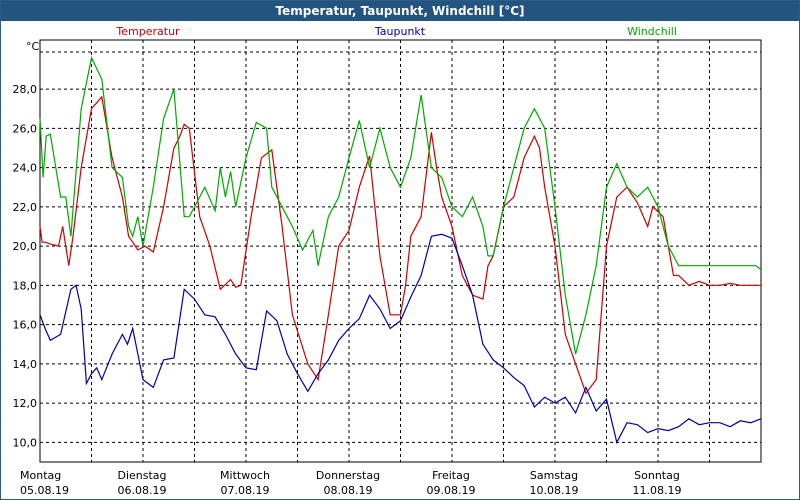  I want to click on x-tick-day: Mittwoch, so click(245, 475).